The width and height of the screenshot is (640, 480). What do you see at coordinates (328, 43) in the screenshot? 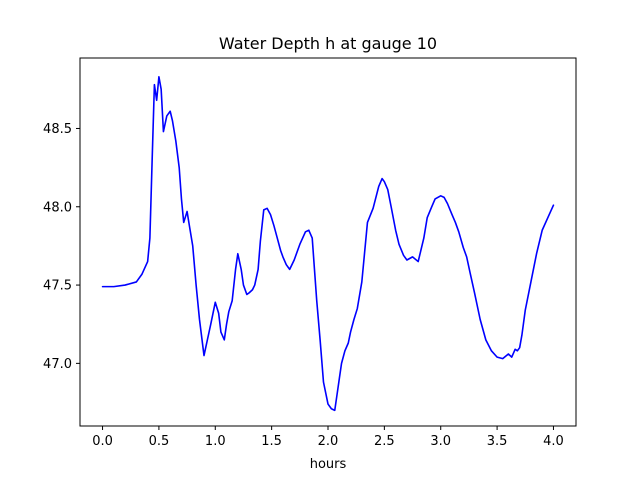
I see `chart-title: Water Depth h at gauge 10` at bounding box center [328, 43].